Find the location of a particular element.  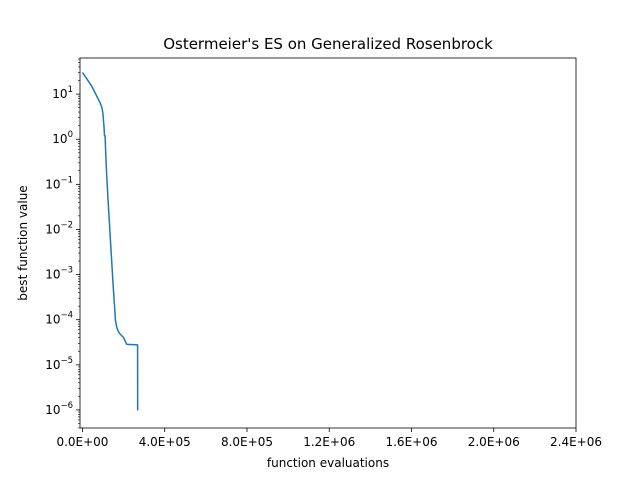

y-tick-label: 10⁻⁶ is located at coordinates (59, 409).